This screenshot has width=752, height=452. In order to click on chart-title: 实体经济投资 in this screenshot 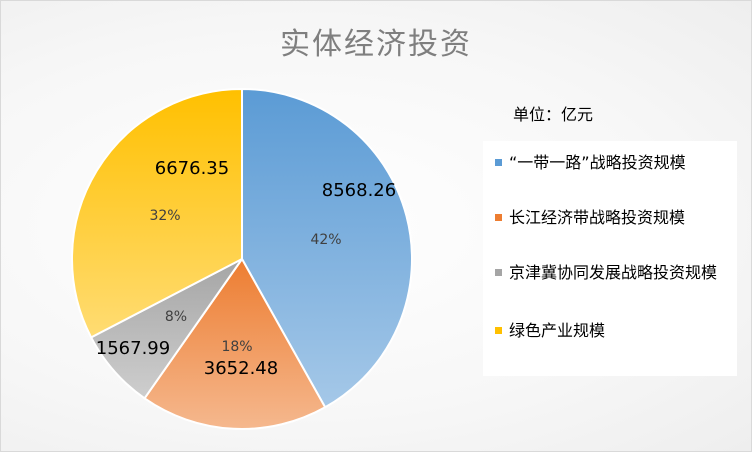, I will do `click(376, 44)`.